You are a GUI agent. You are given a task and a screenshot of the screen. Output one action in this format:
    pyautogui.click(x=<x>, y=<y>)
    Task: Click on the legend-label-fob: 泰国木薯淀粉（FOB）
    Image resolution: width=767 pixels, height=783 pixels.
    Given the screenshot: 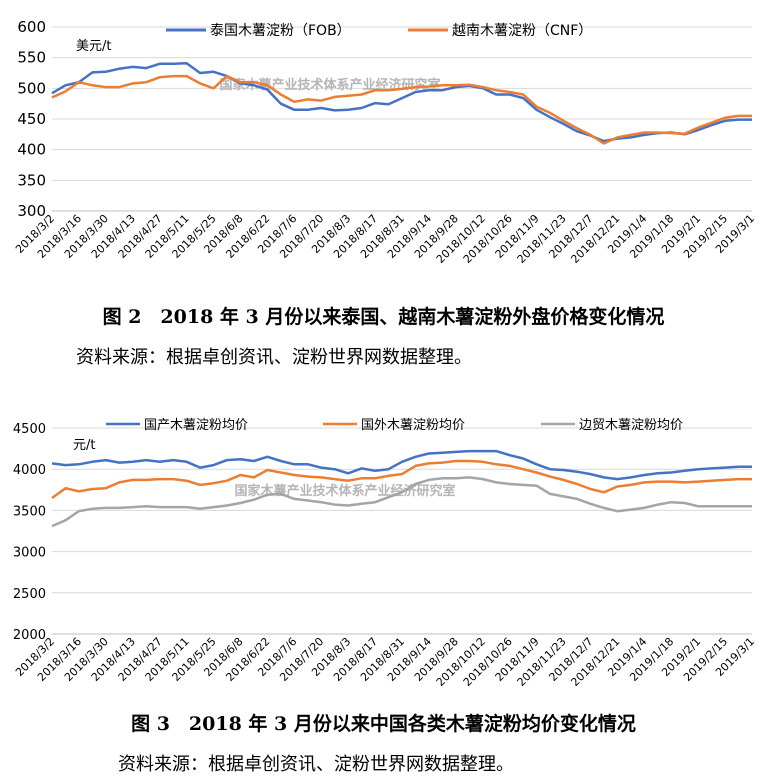 What is the action you would take?
    pyautogui.click(x=280, y=31)
    